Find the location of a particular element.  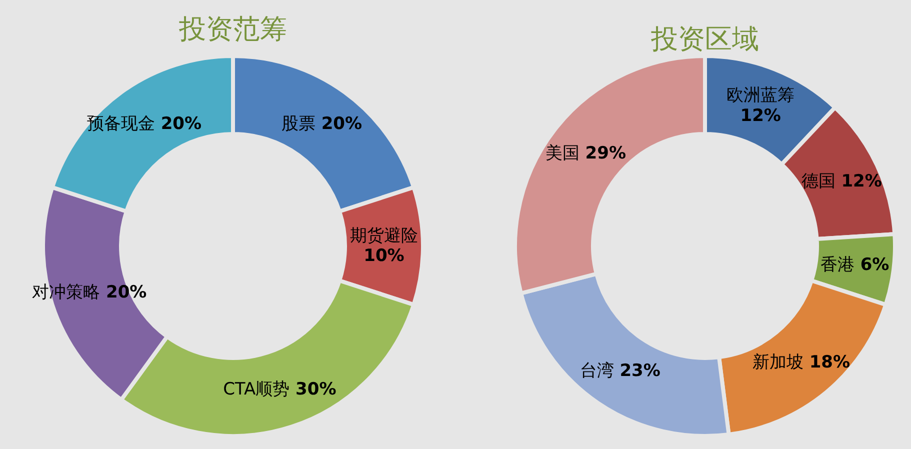

slice-label: 台湾 is located at coordinates (597, 370).